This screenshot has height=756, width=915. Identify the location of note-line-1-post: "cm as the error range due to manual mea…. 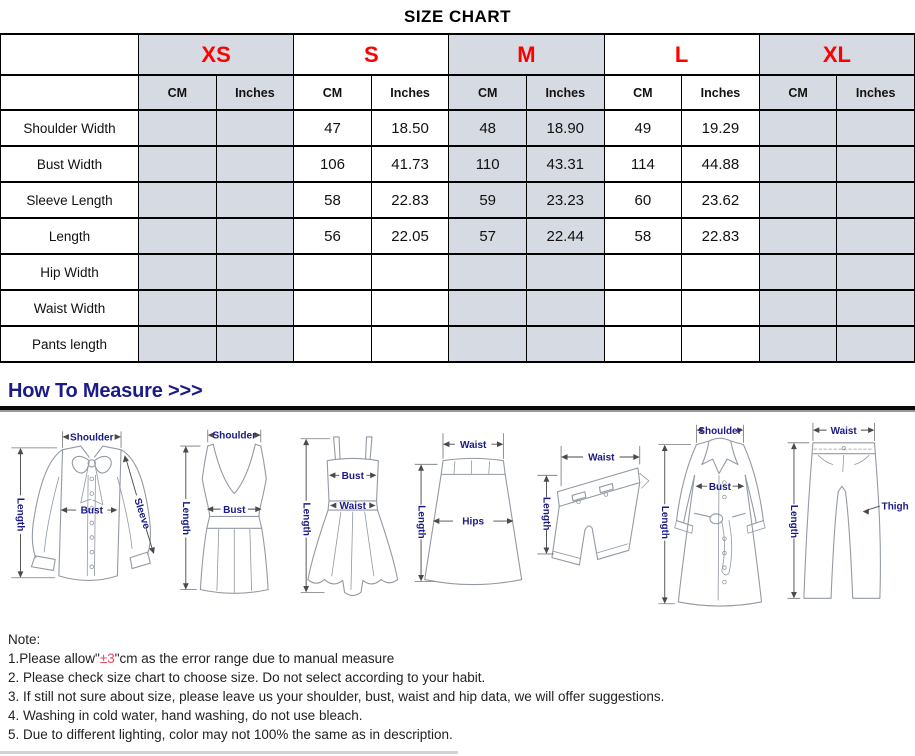
(254, 658).